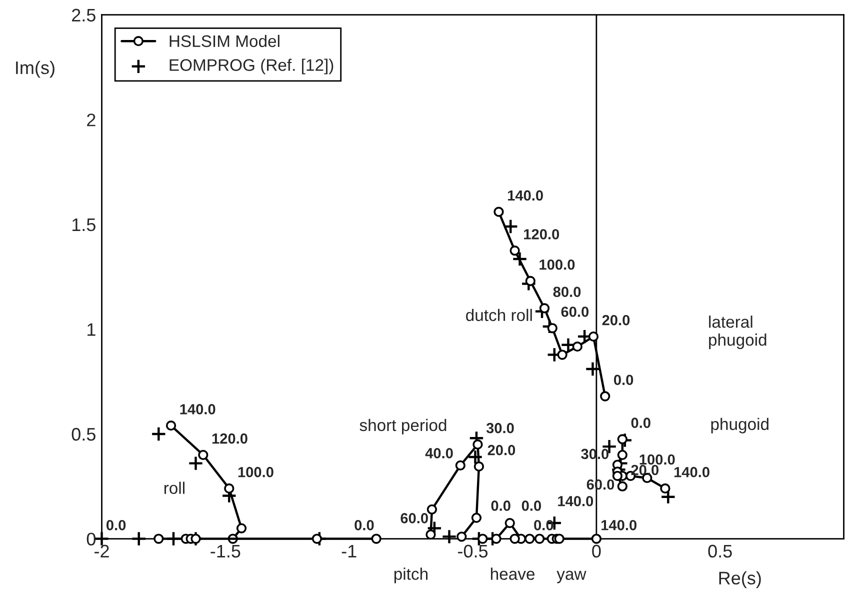 The height and width of the screenshot is (594, 848). What do you see at coordinates (720, 551) in the screenshot?
I see `x-tick-label: 0.5` at bounding box center [720, 551].